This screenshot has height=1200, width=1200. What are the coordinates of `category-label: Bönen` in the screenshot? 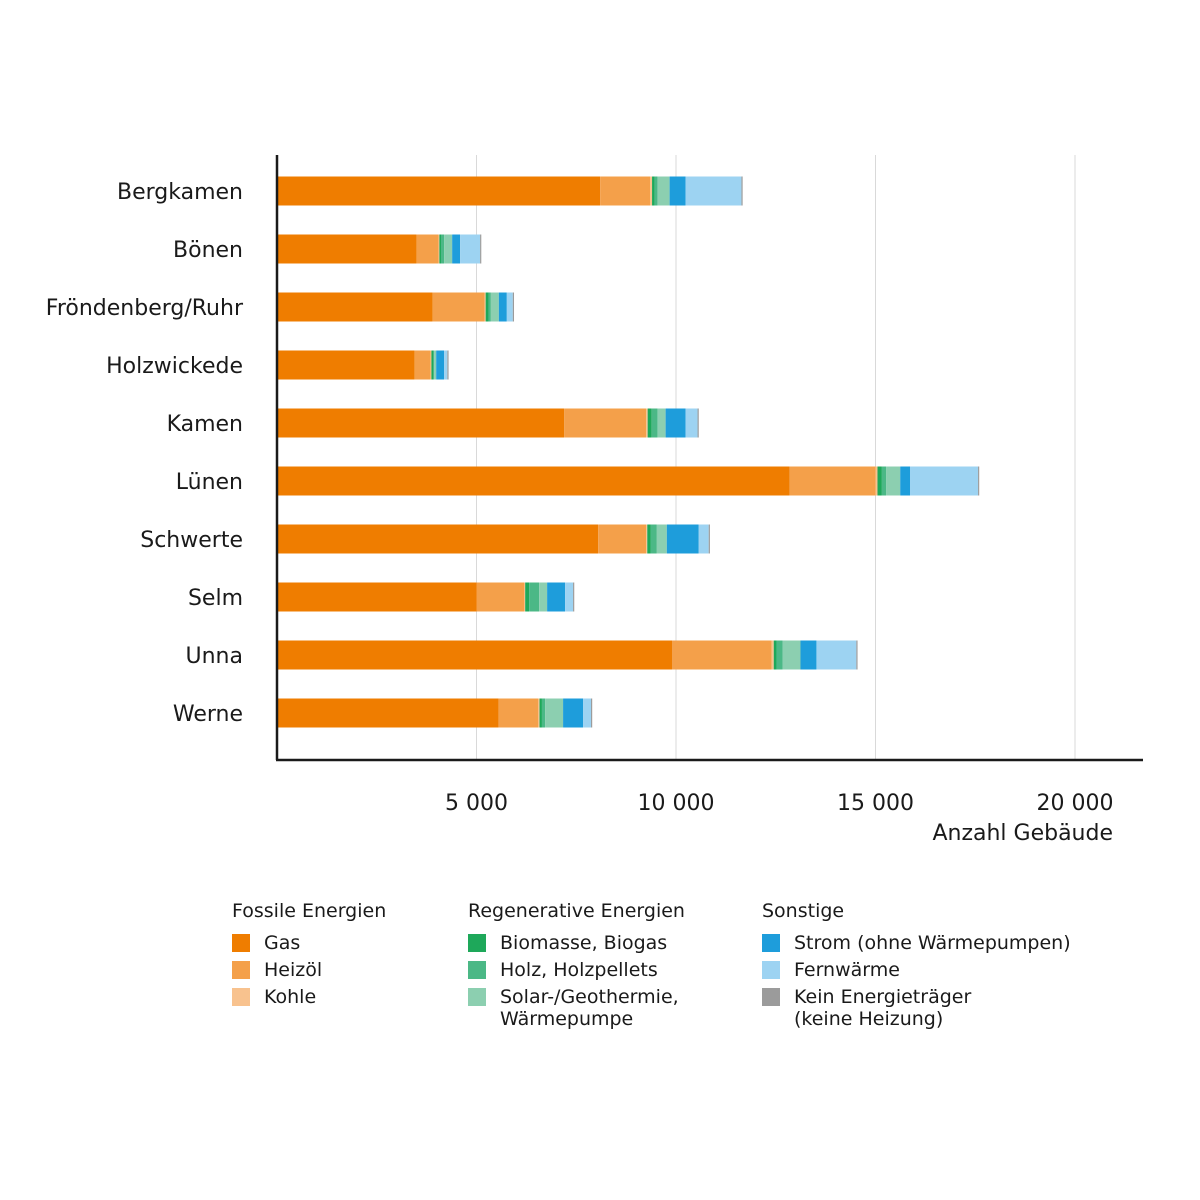 It's located at (208, 250).